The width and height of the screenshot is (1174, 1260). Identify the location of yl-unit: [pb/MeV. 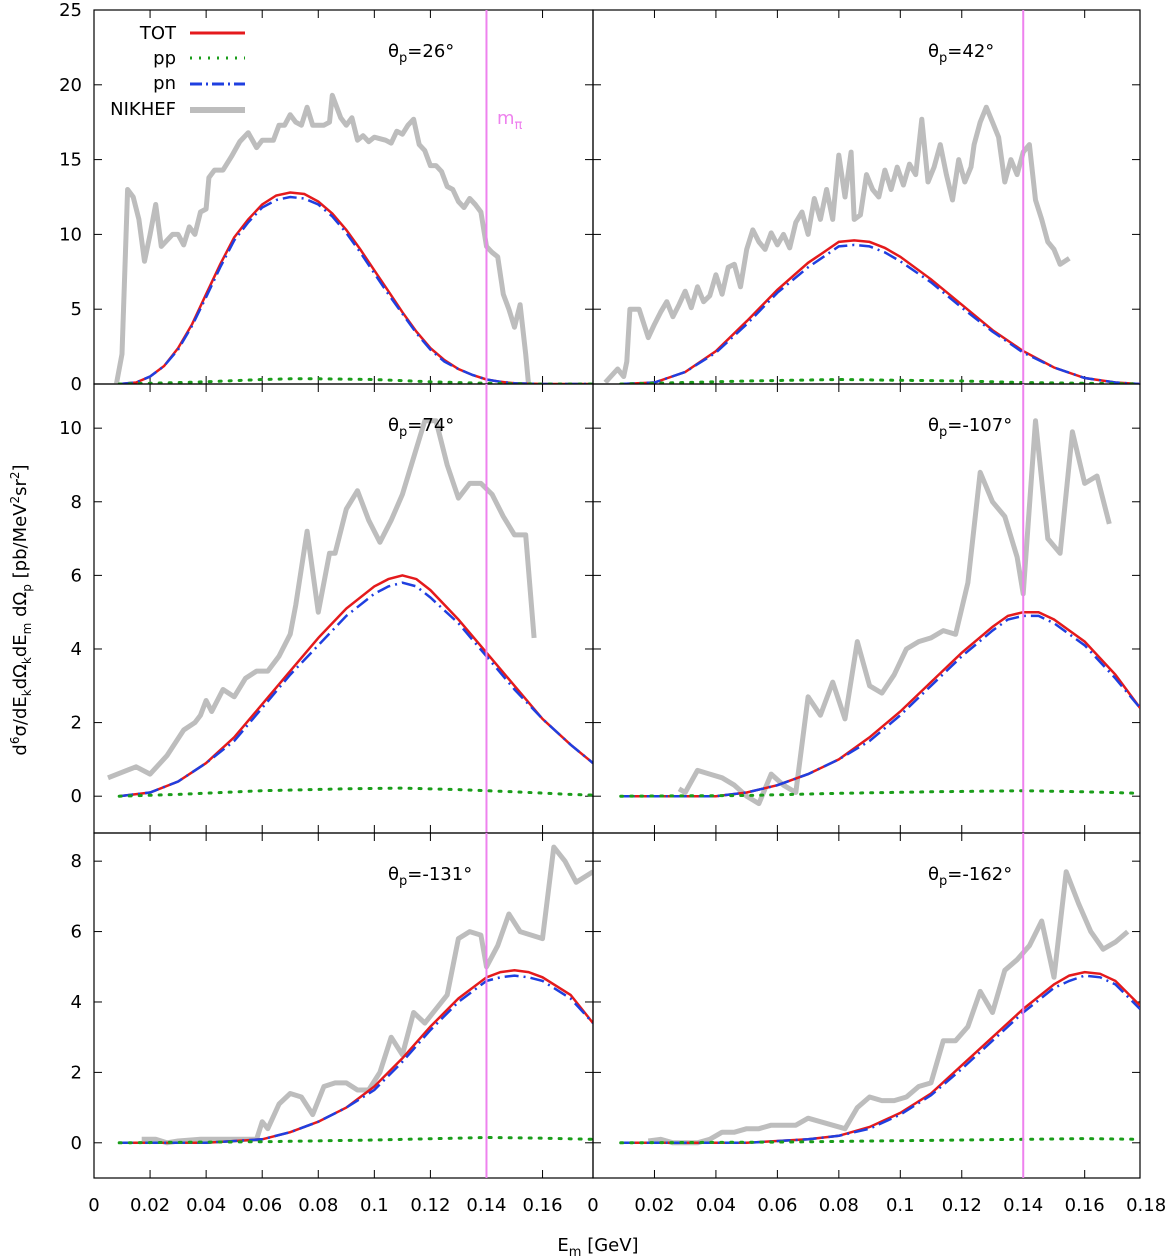
(20, 543).